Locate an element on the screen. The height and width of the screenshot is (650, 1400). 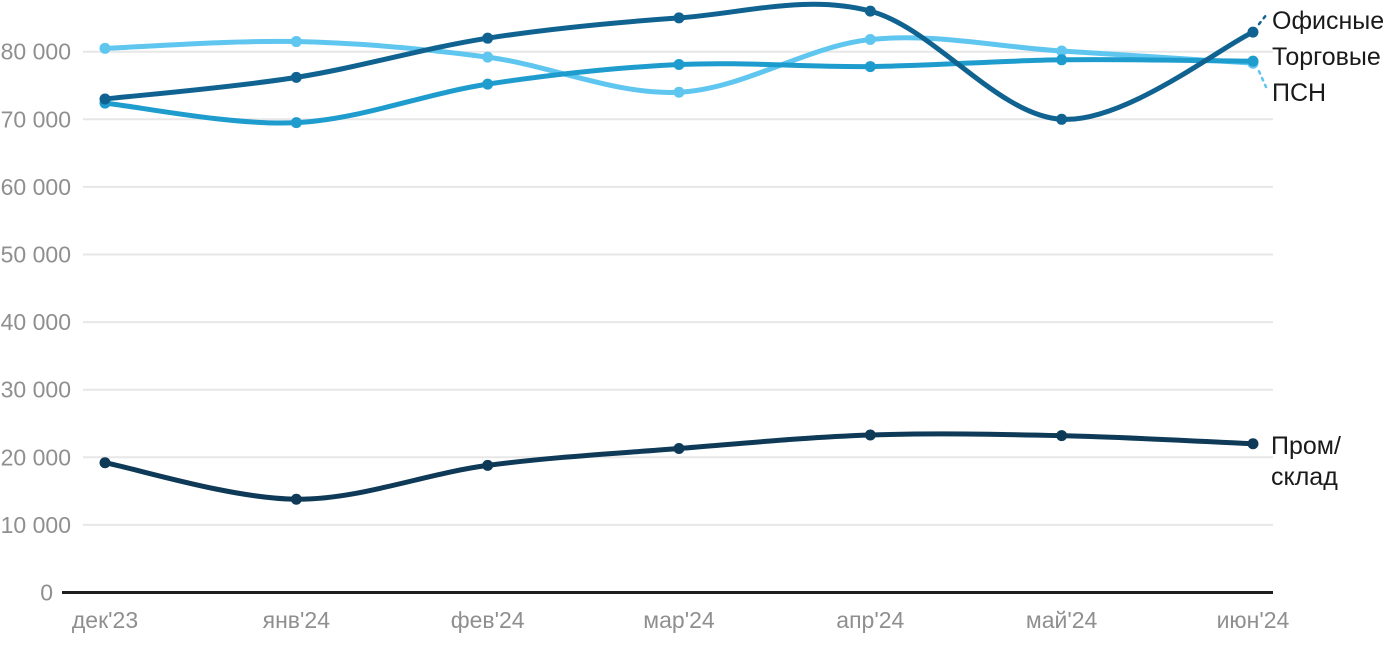
y-axis-tick-label: 80 000 is located at coordinates (36, 52).